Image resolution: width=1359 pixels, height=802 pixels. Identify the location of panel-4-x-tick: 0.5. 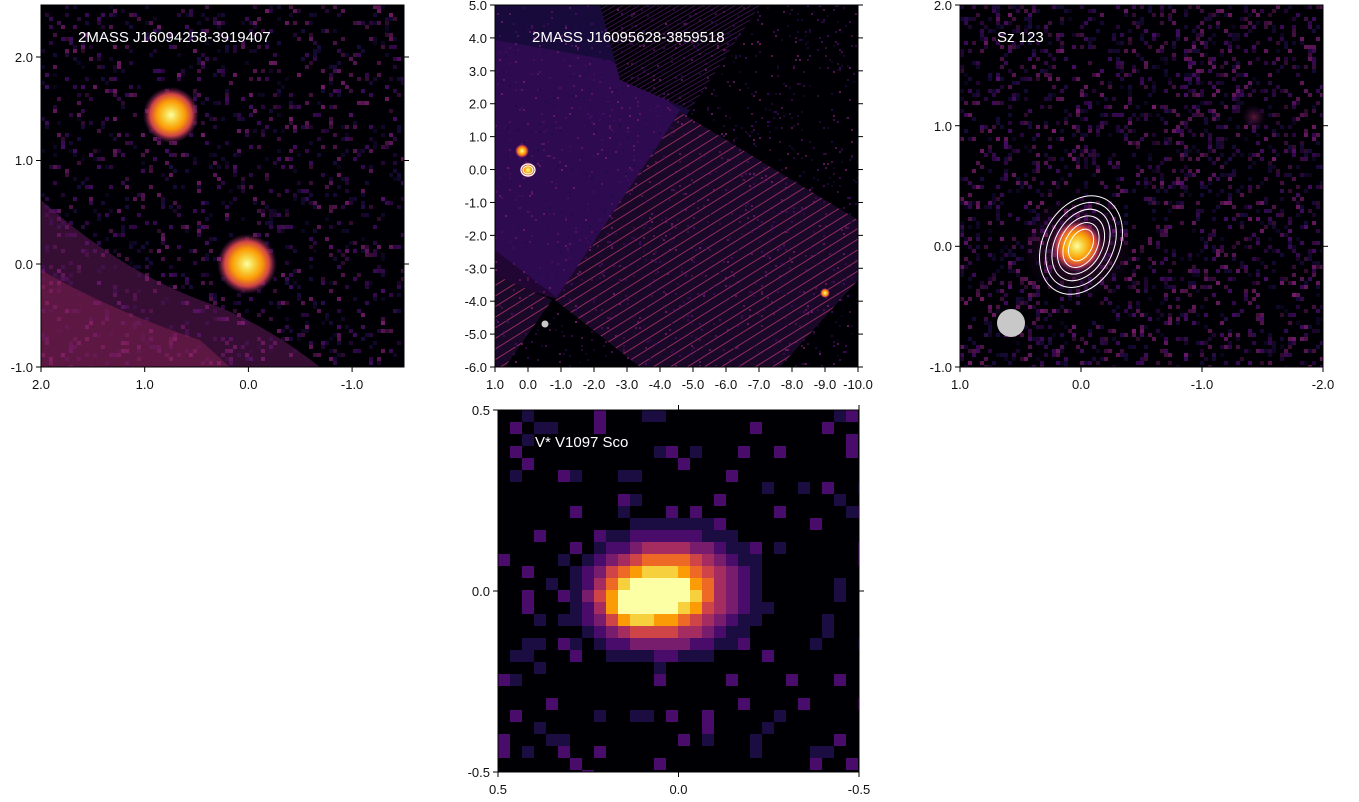
(498, 789).